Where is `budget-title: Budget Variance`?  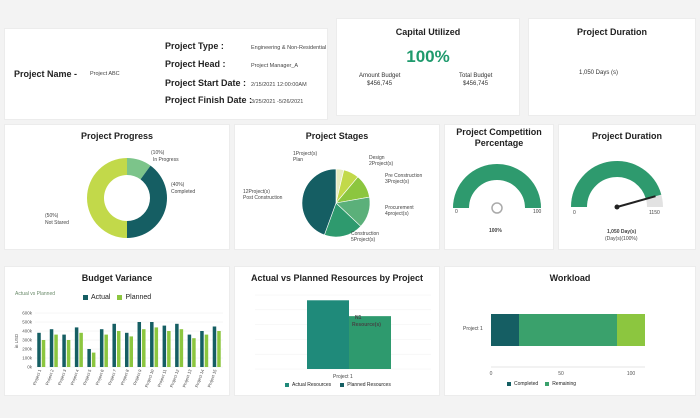
budget-title: Budget Variance is located at coordinates (117, 278).